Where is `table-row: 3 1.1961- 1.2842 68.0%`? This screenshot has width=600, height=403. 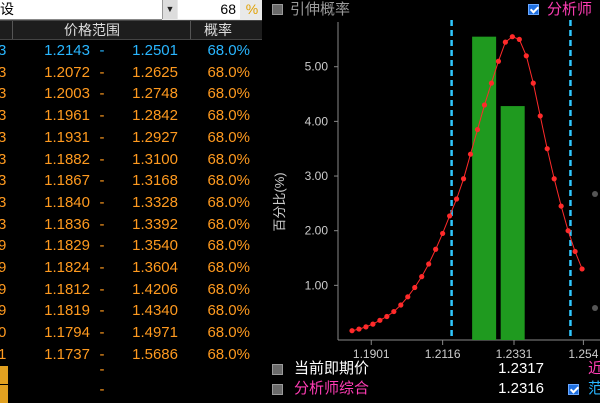 table-row: 3 1.1961- 1.2842 68.0% is located at coordinates (131, 115).